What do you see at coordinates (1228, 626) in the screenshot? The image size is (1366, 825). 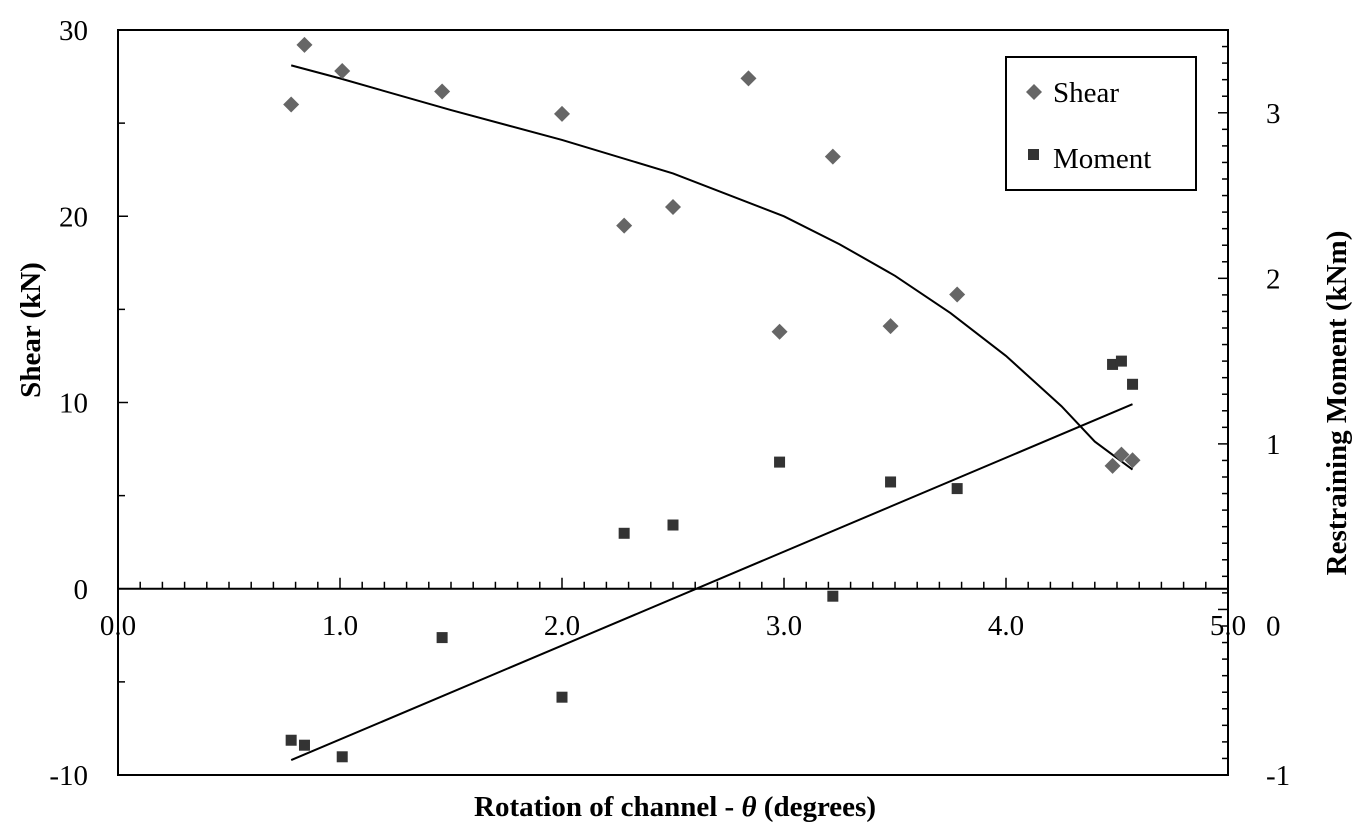 I see `x-tick-label: 5.0` at bounding box center [1228, 626].